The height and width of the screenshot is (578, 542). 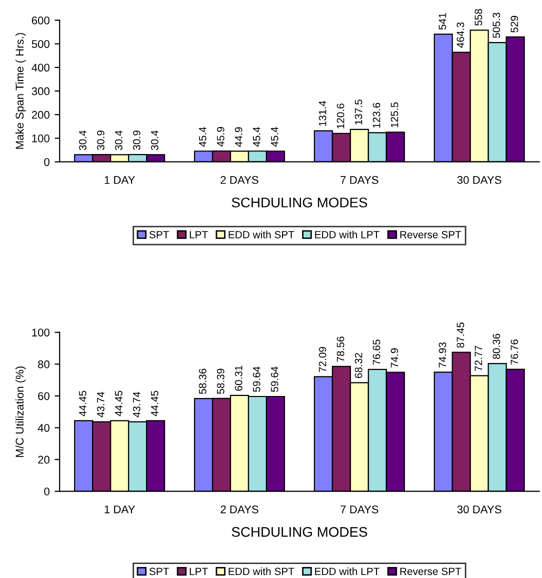 I want to click on data-label: 123.6, so click(x=376, y=115).